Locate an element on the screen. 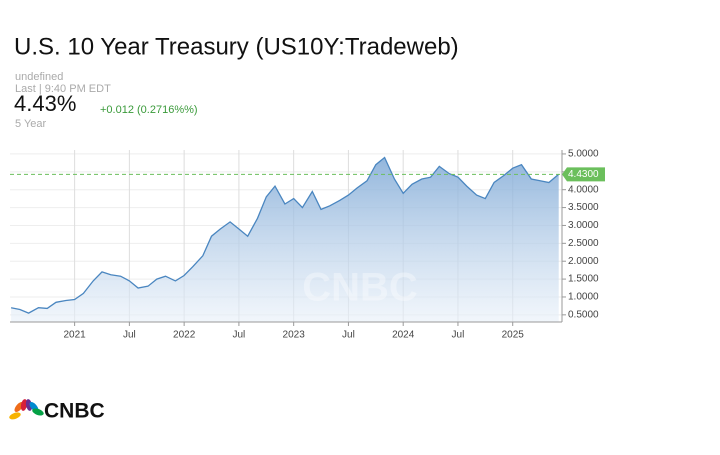 This screenshot has width=720, height=455. x-tick-label: 2021 is located at coordinates (74, 335).